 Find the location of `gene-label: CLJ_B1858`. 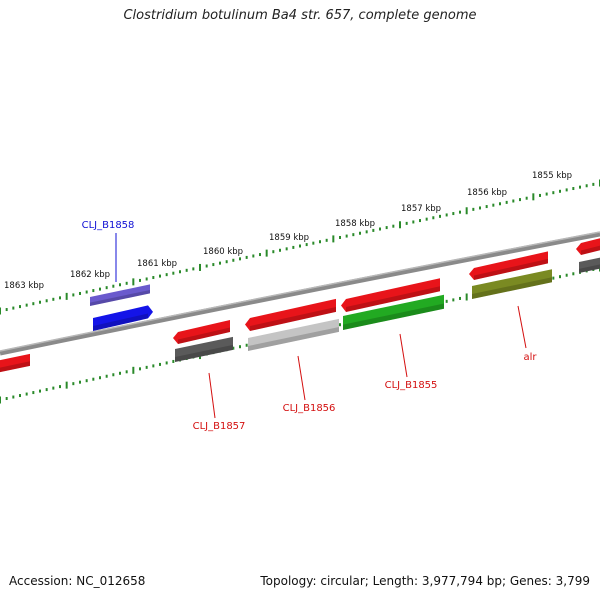

gene-label: CLJ_B1858 is located at coordinates (108, 225).